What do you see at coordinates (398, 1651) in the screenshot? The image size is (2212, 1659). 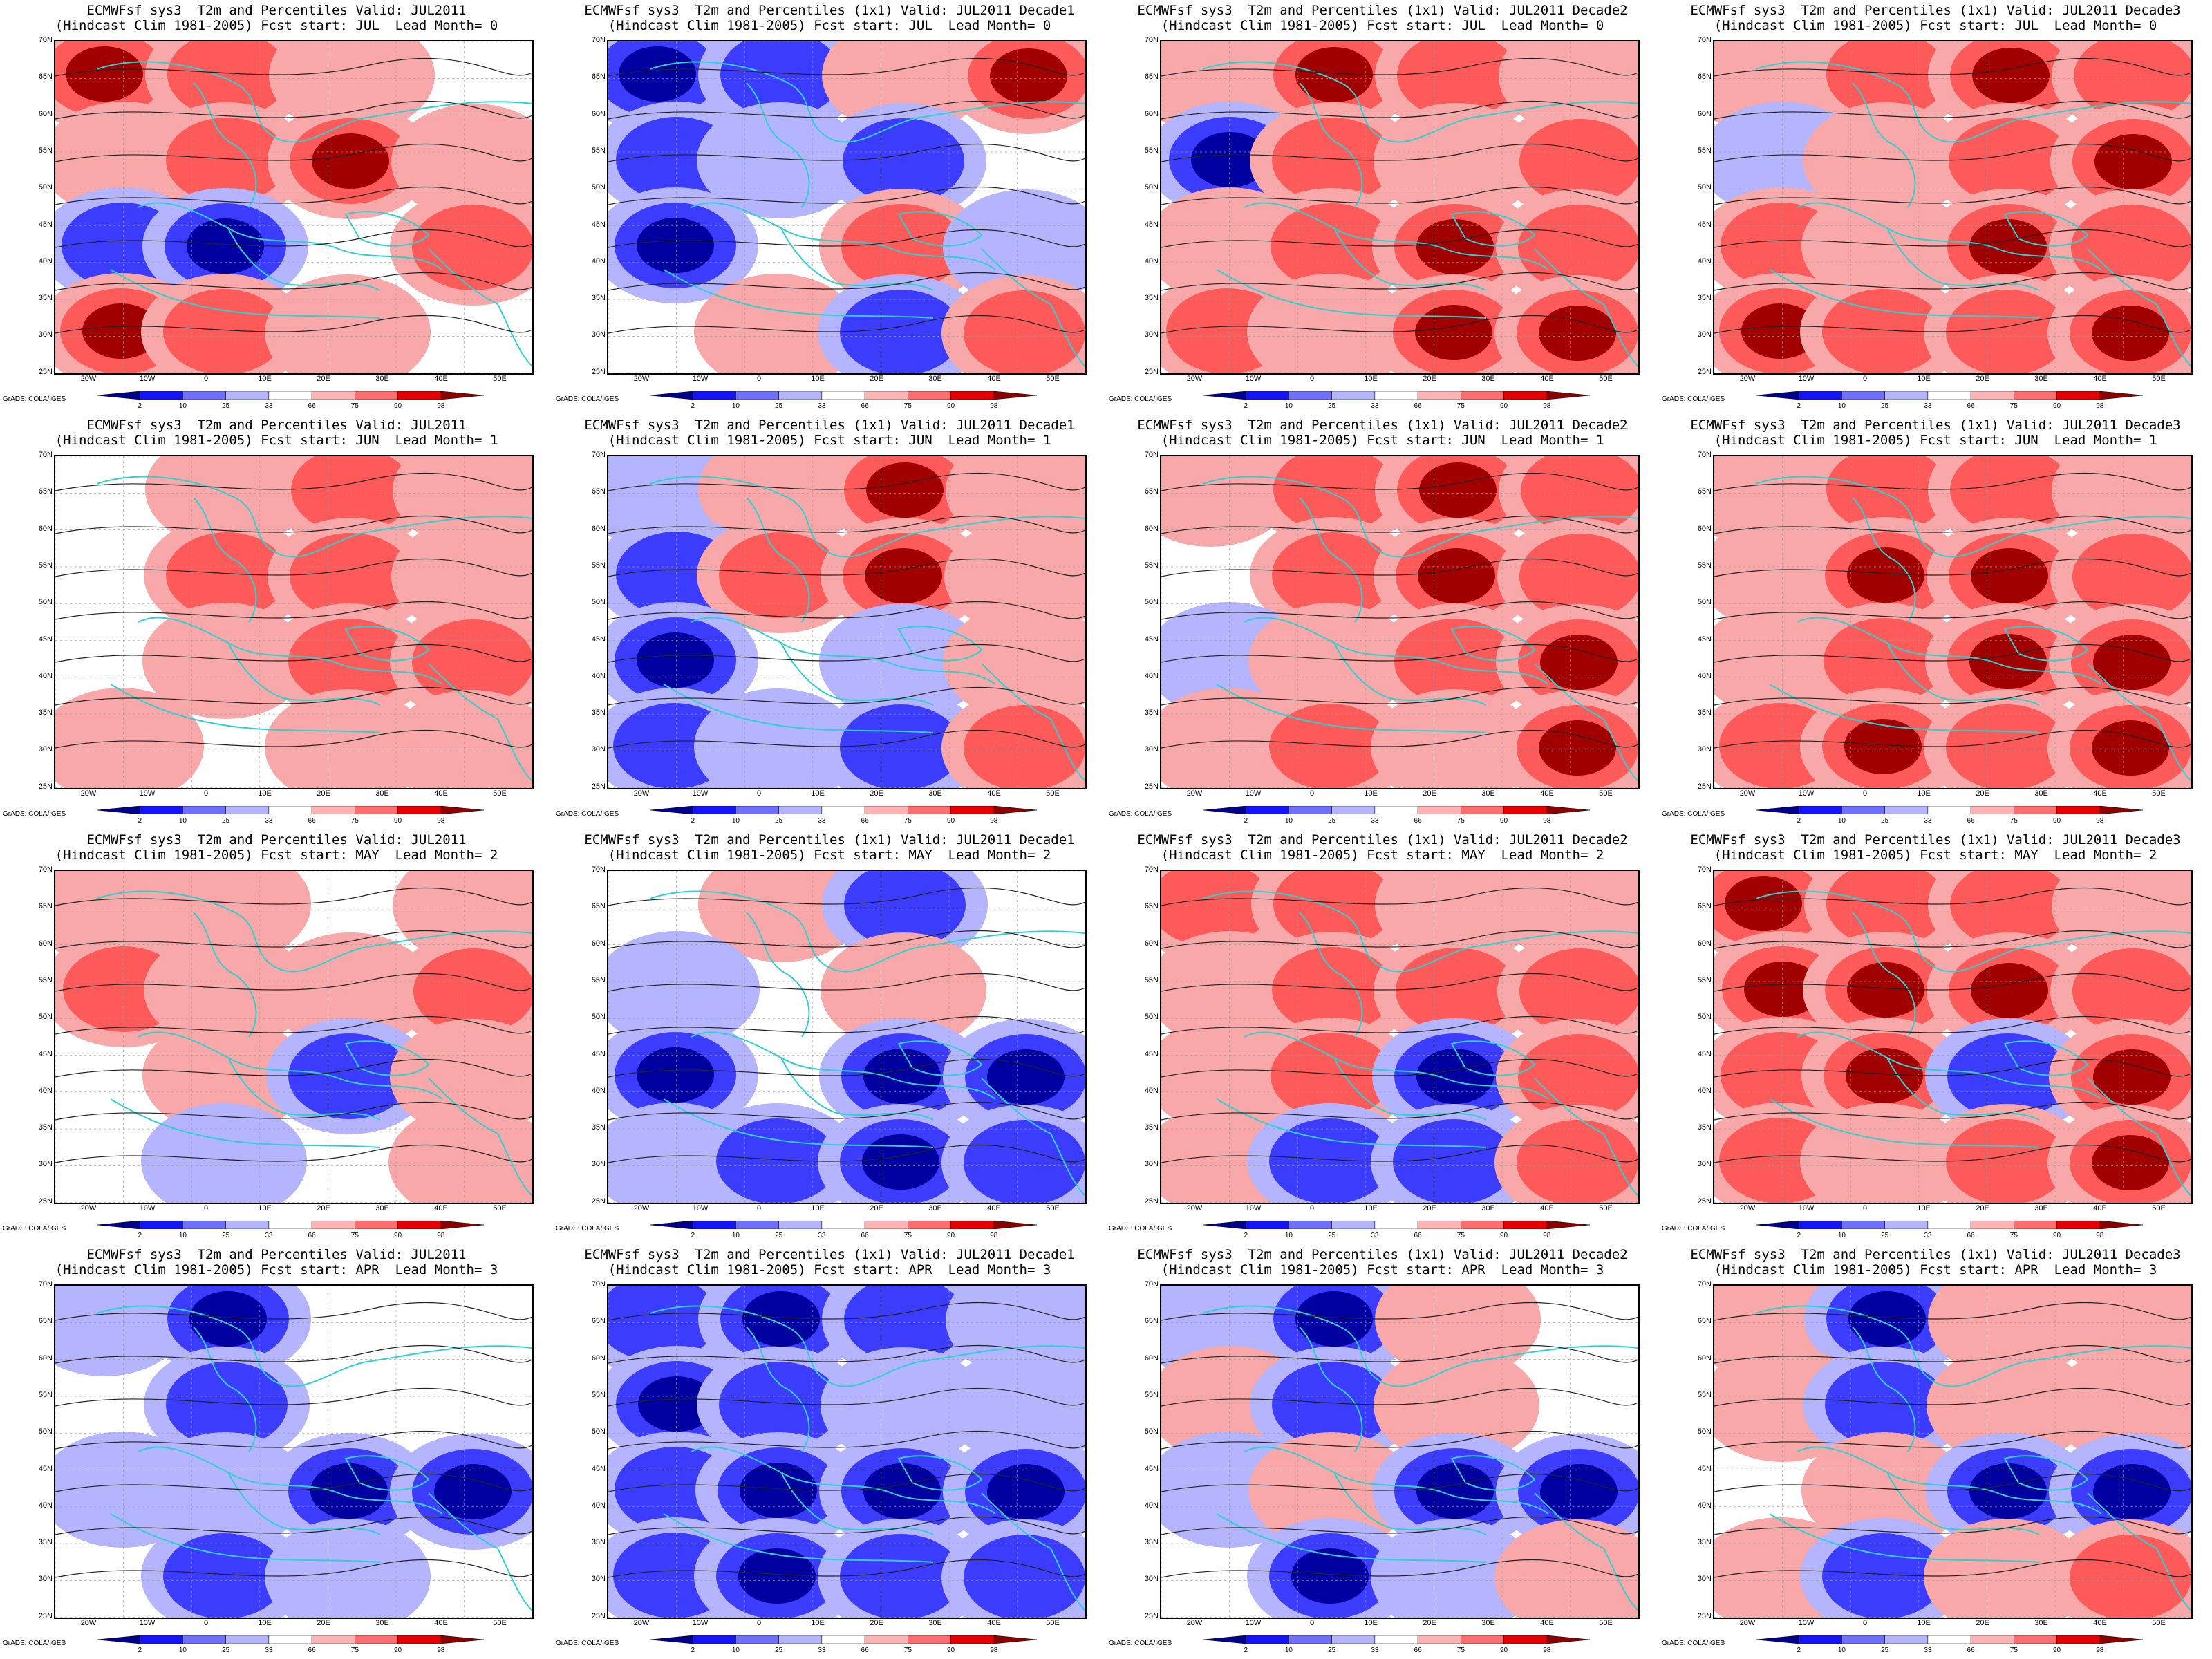 I see `colorbar-label: 90` at bounding box center [398, 1651].